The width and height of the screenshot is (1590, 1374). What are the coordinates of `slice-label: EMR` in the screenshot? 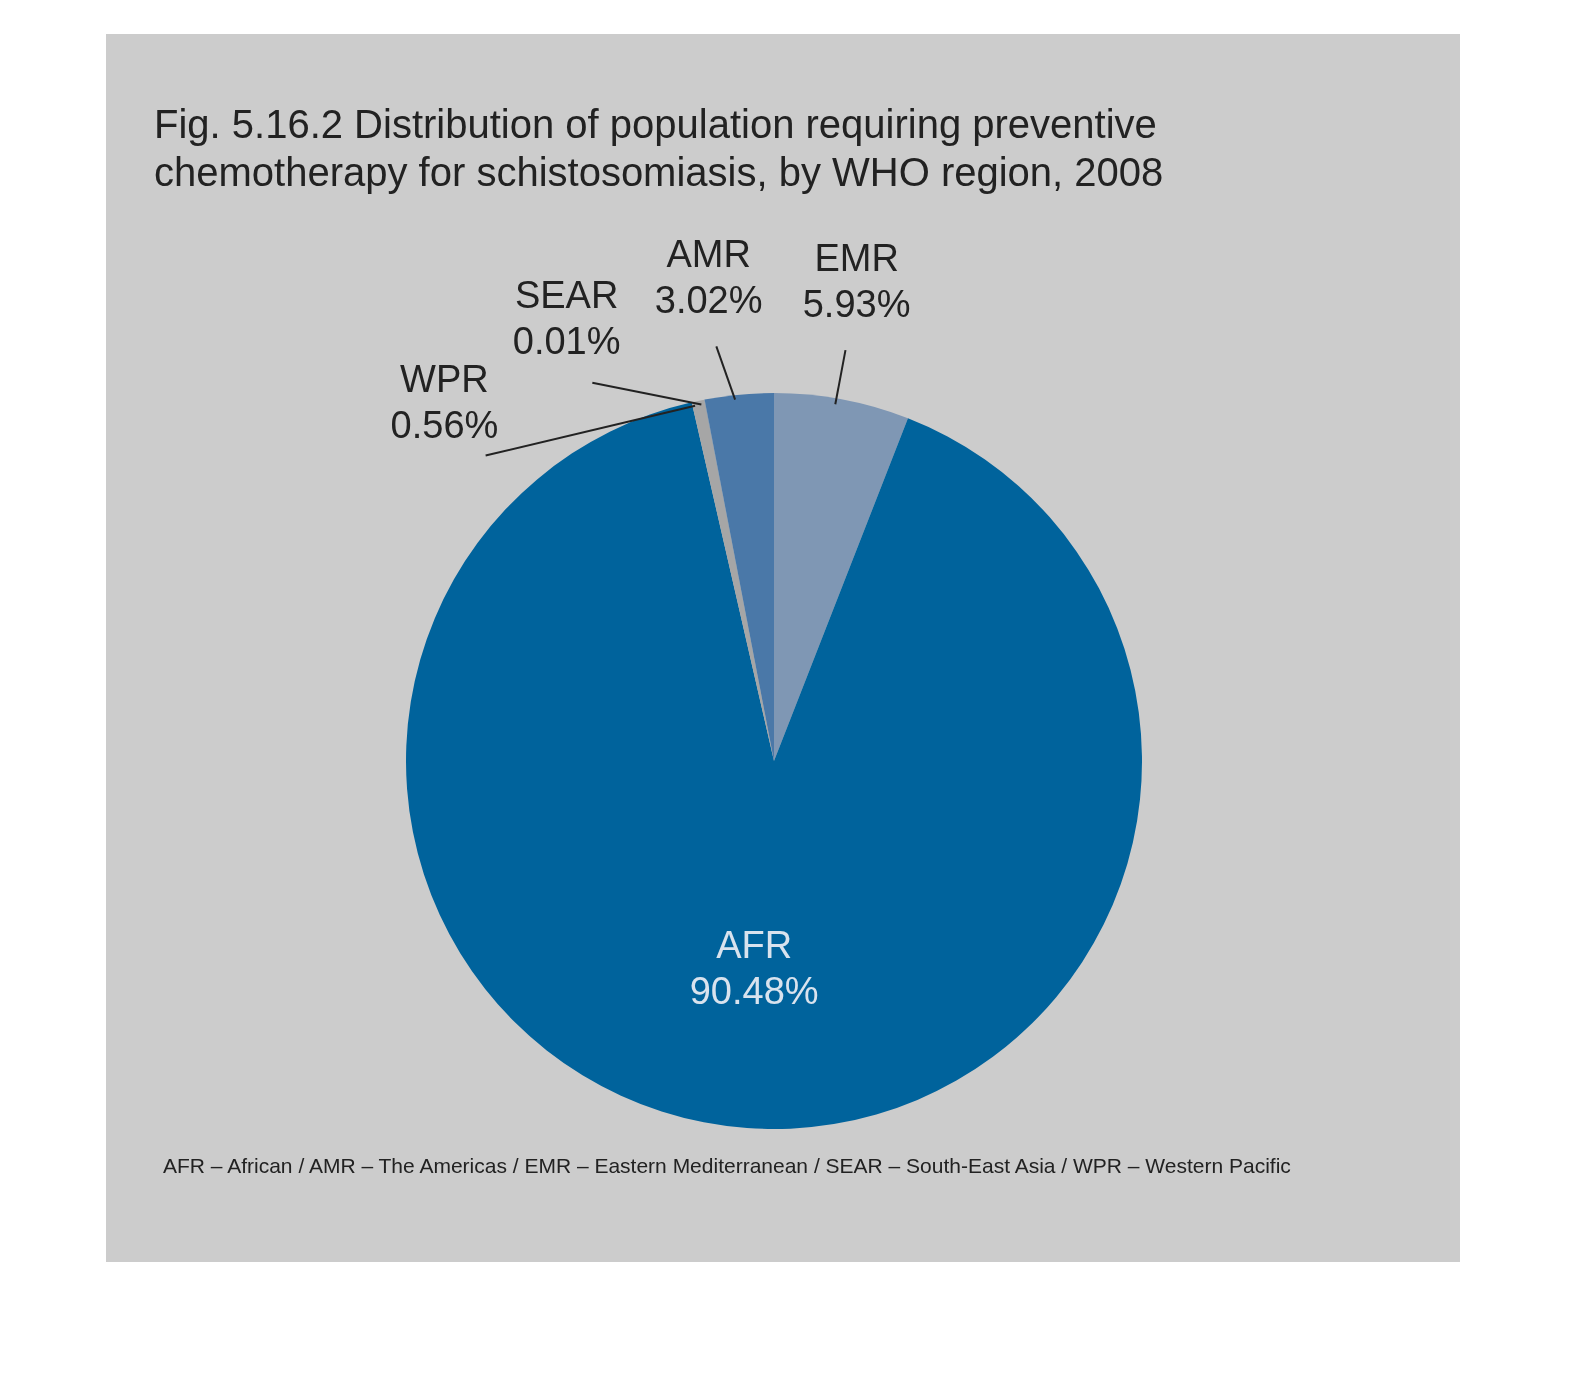 It's located at (856, 258).